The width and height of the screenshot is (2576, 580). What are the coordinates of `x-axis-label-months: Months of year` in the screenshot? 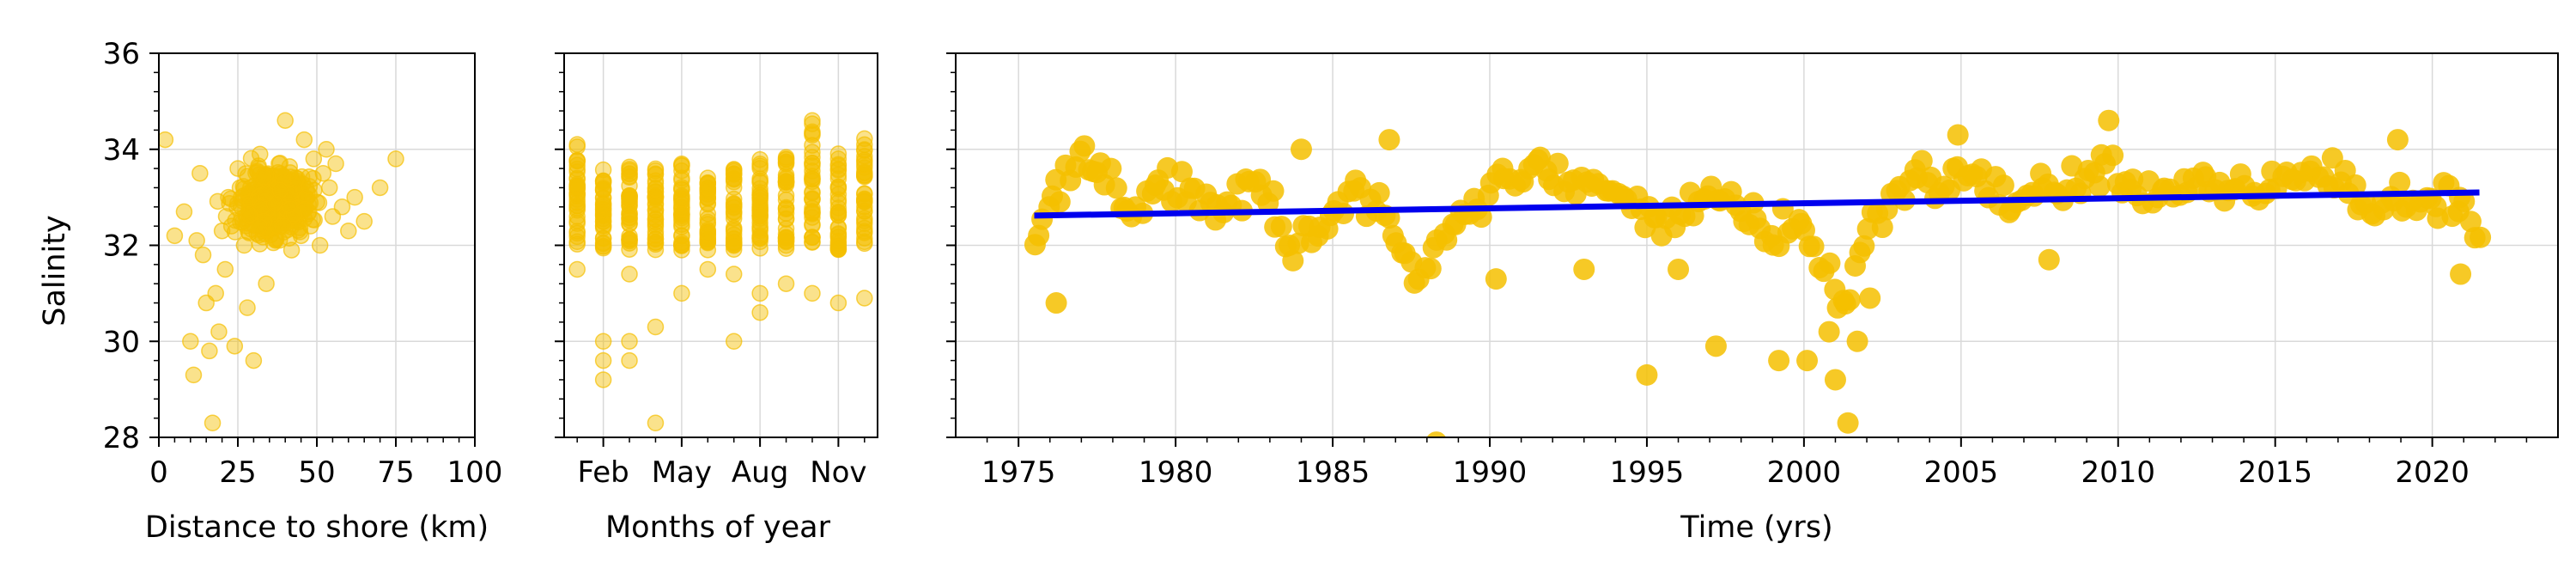 It's located at (718, 527).